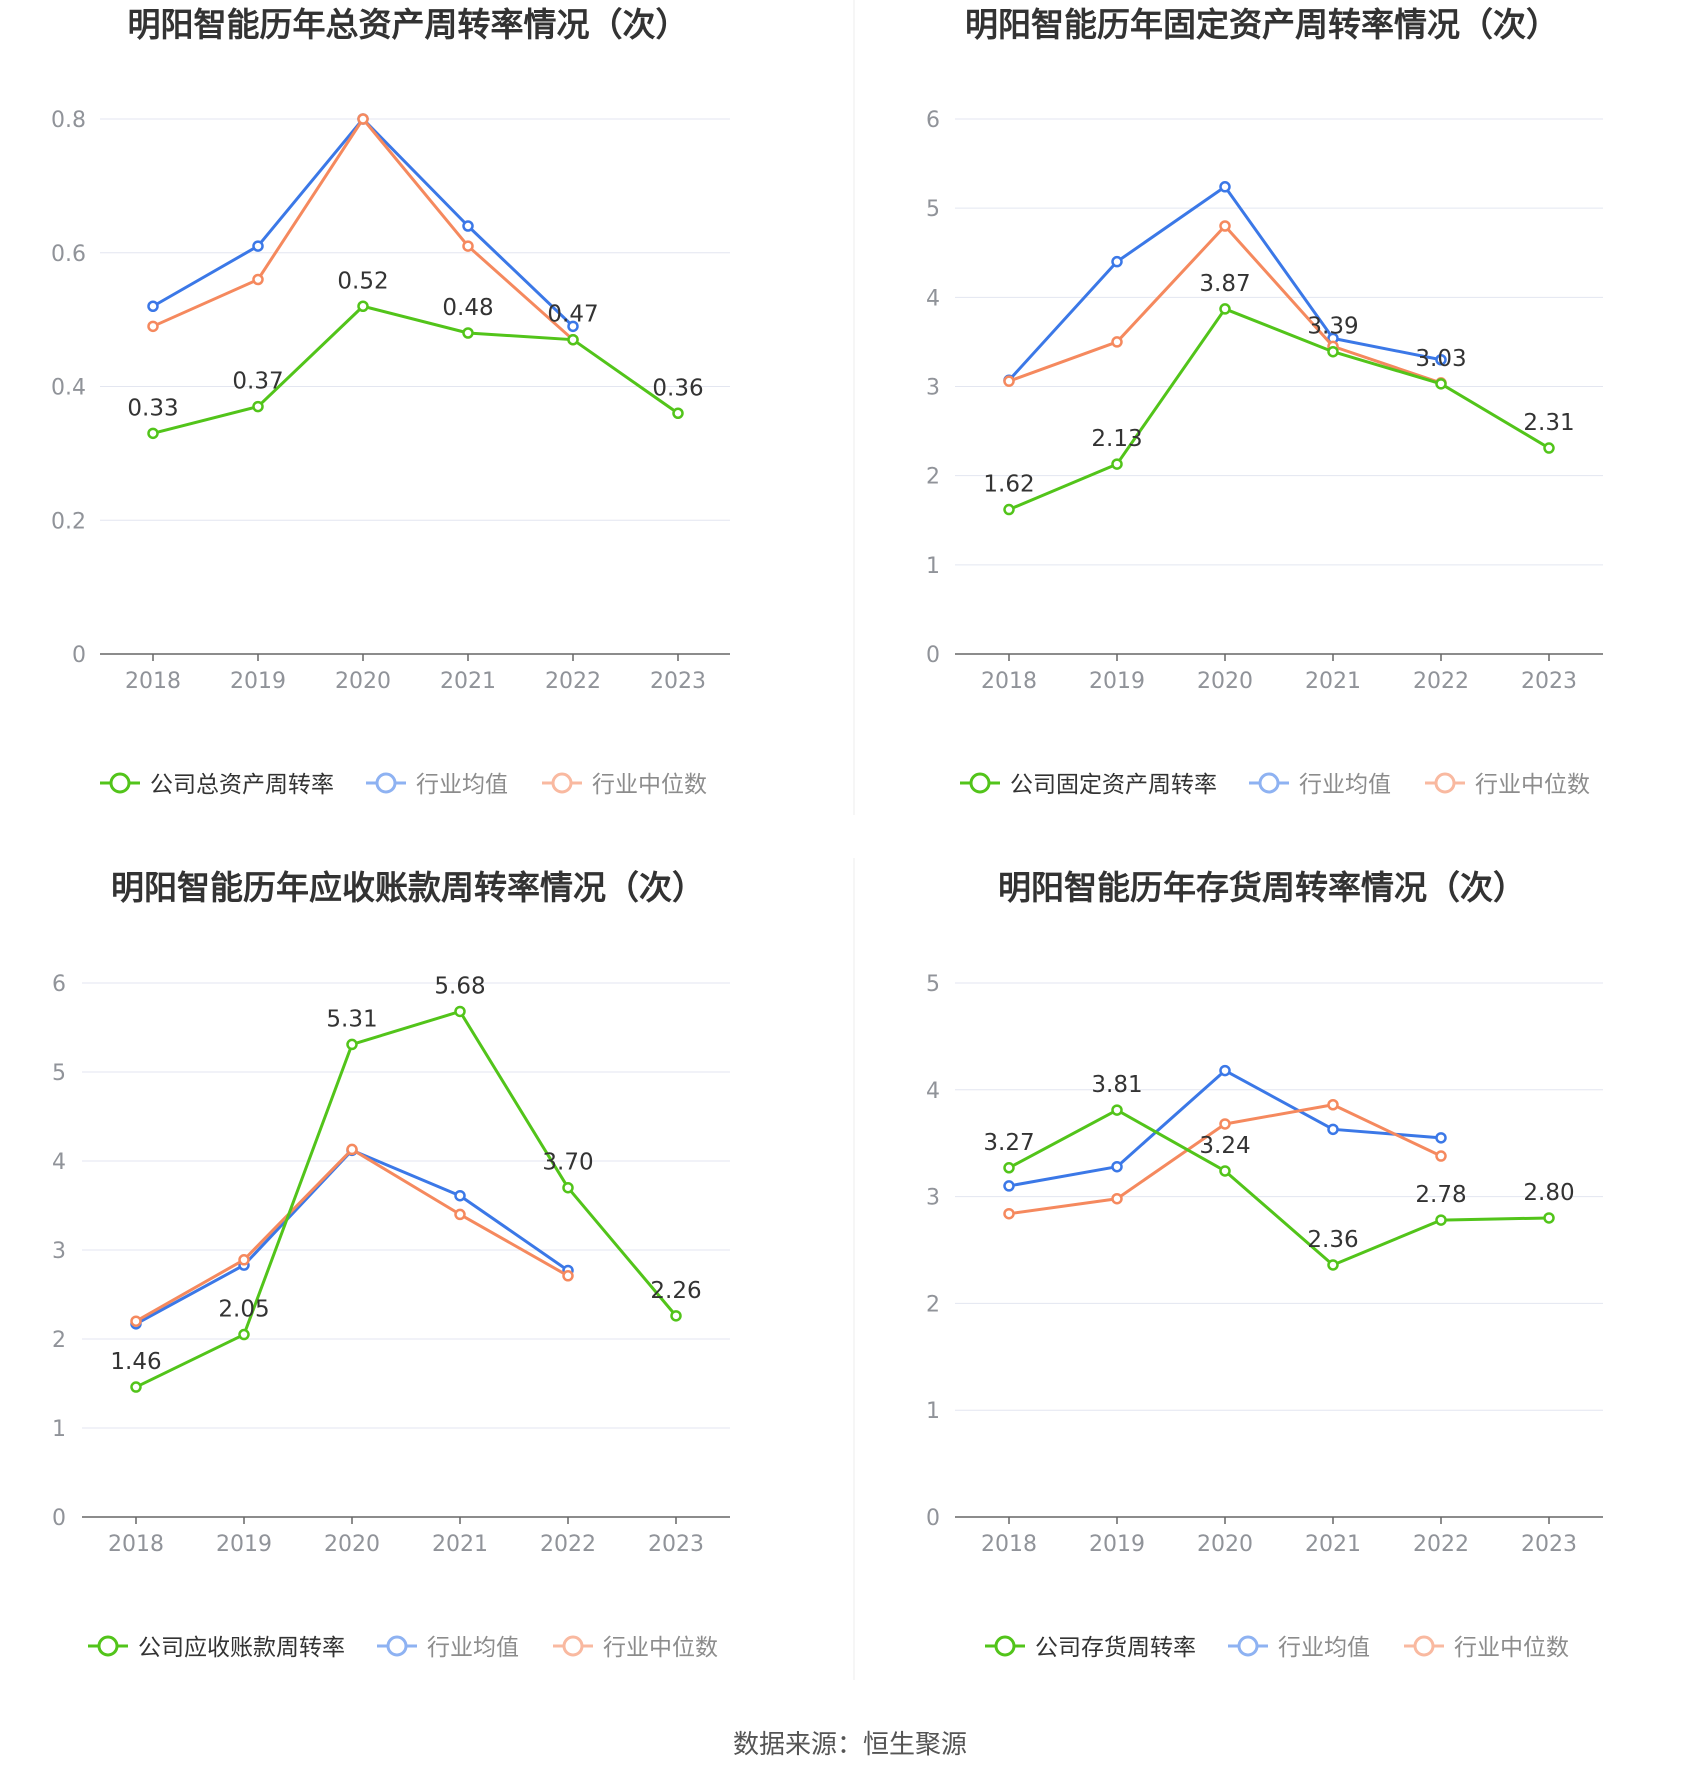  What do you see at coordinates (1548, 1193) in the screenshot?
I see `data-label: 2.80` at bounding box center [1548, 1193].